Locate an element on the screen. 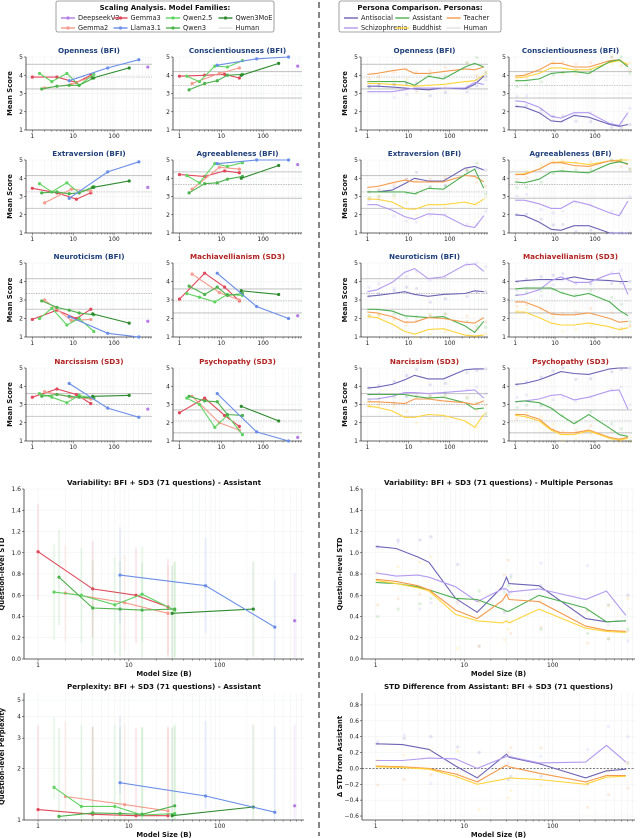  series-gemma2 is located at coordinates (215, 287).